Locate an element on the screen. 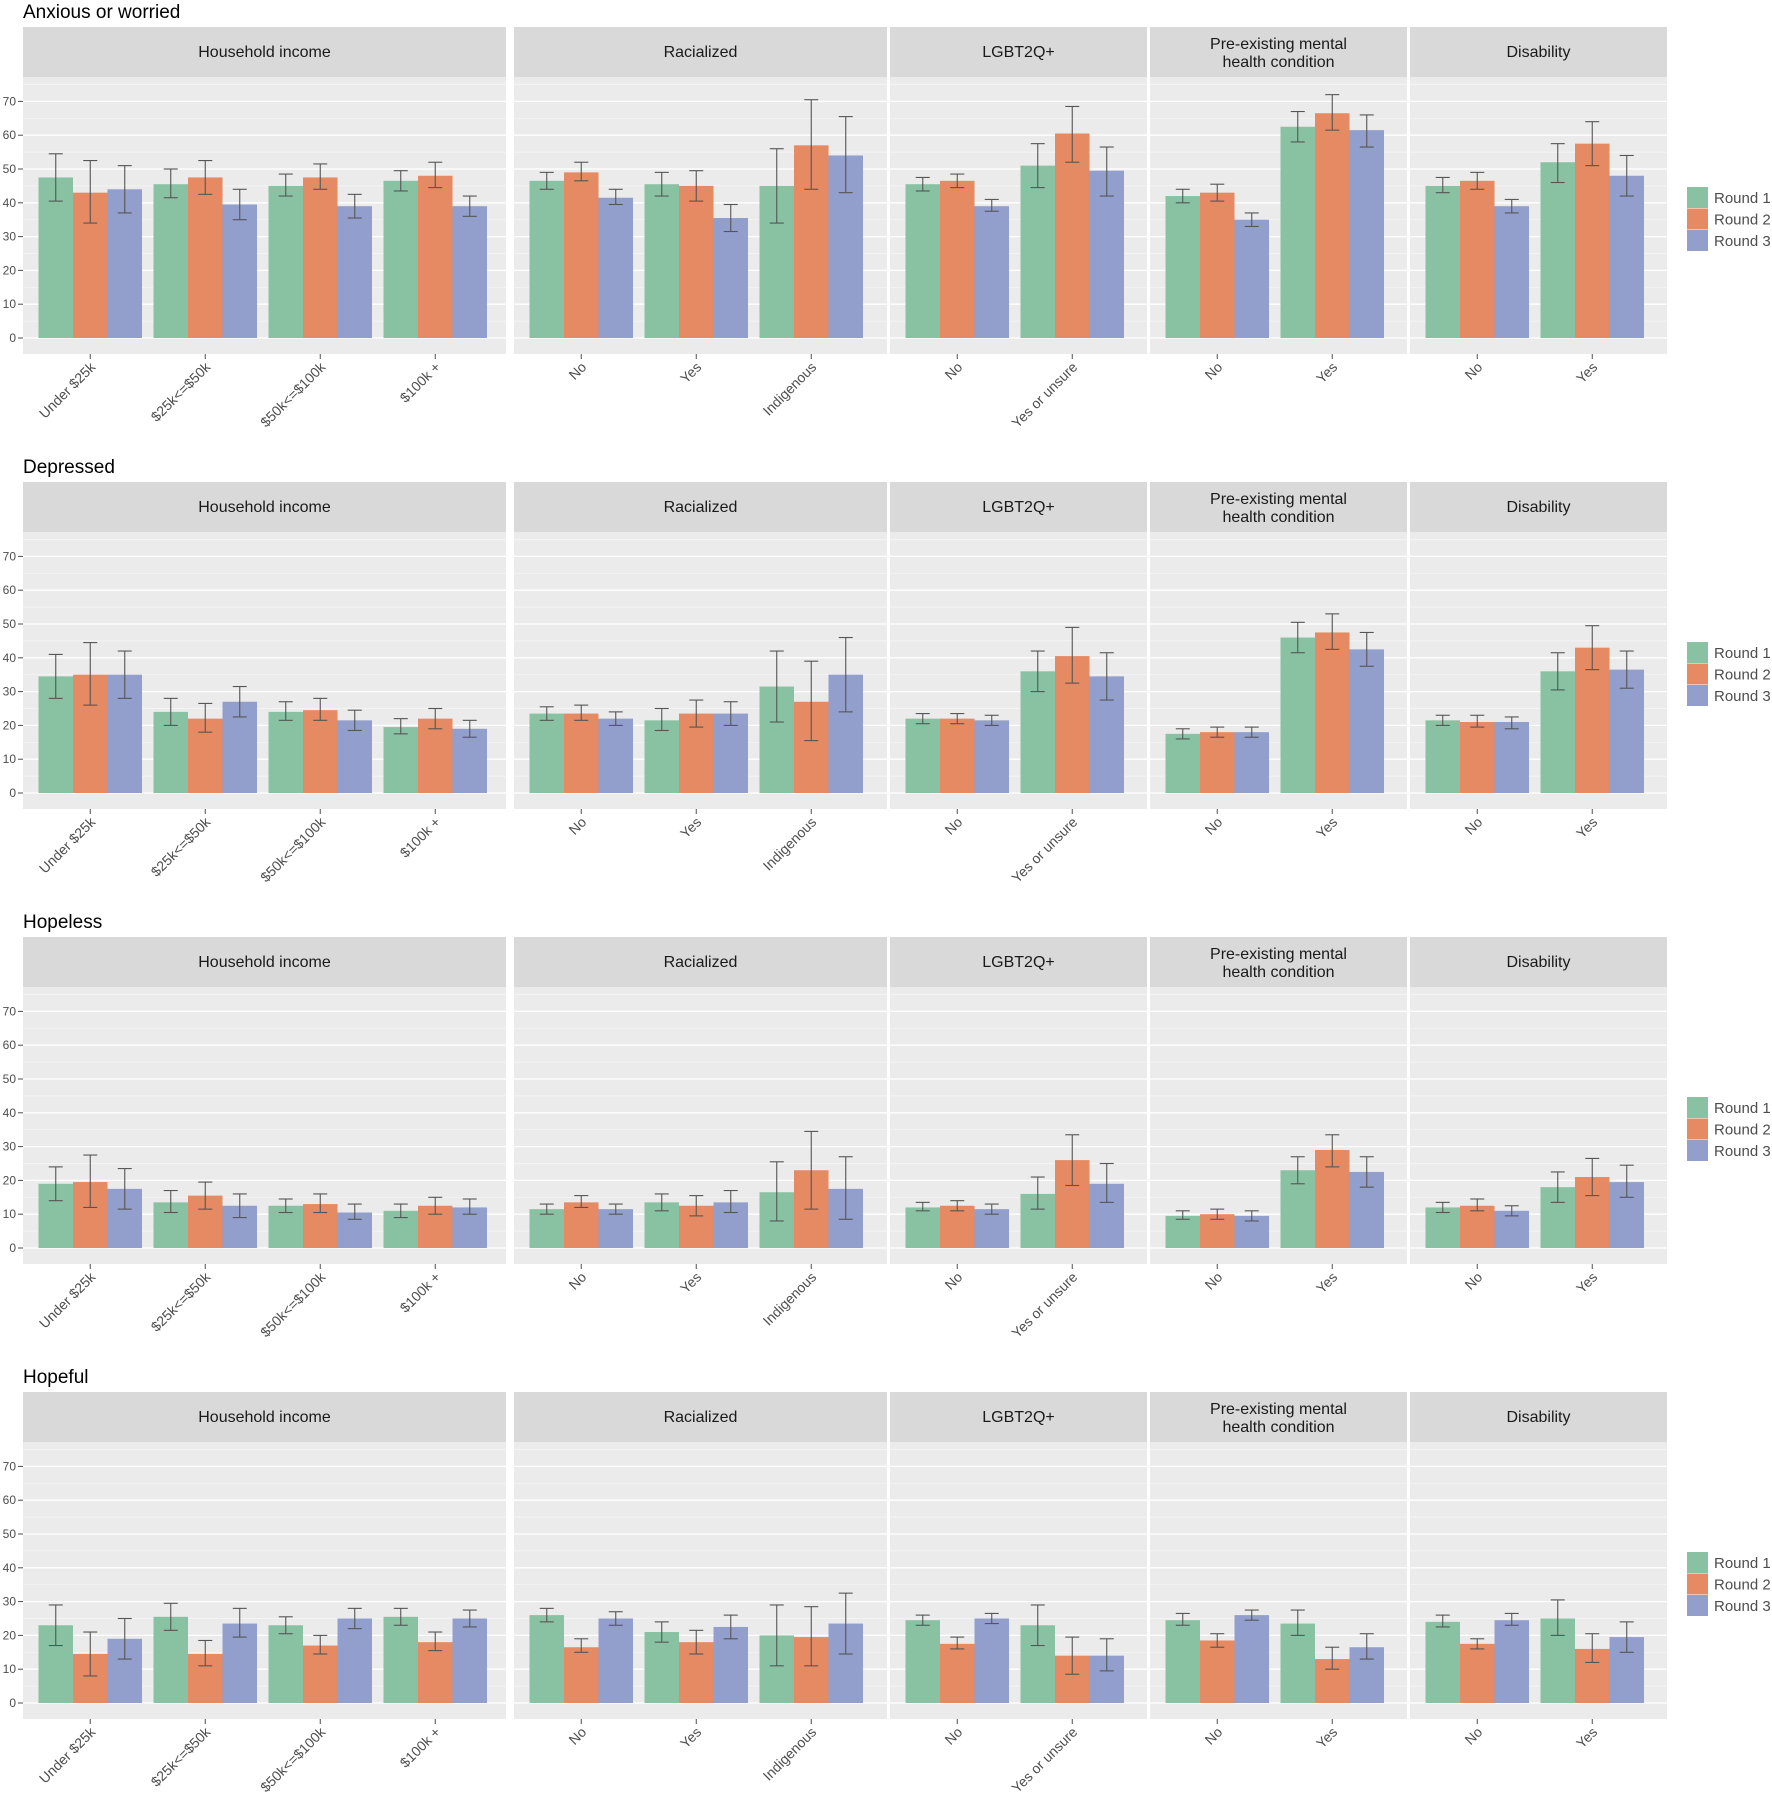 Image resolution: width=1772 pixels, height=1800 pixels. y-tick-label: 0 is located at coordinates (12, 793).